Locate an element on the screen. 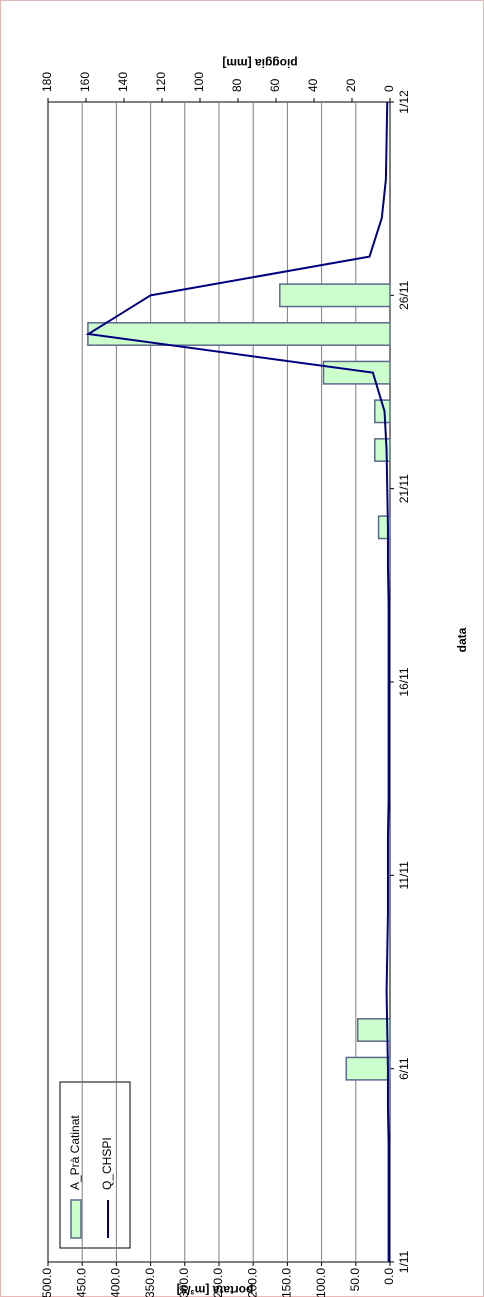 This screenshot has height=1297, width=484. y-axis-title: portata [m³/s] is located at coordinates (215, 1290).